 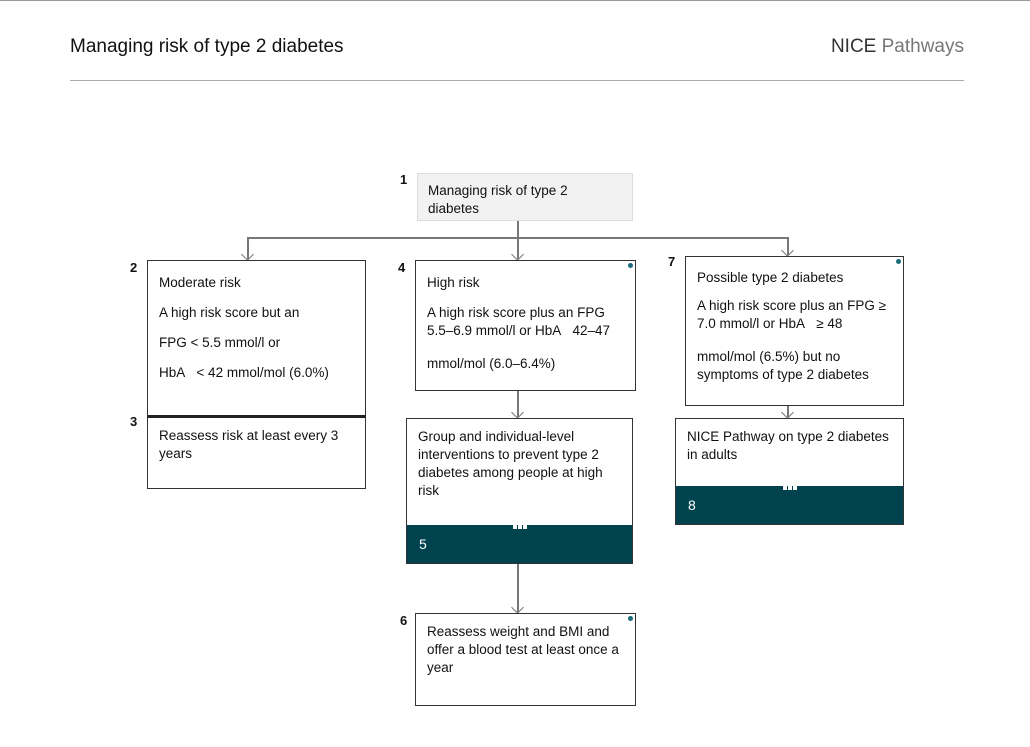 What do you see at coordinates (220, 342) in the screenshot?
I see `node-text: FPG < 5.5 mmol/l or` at bounding box center [220, 342].